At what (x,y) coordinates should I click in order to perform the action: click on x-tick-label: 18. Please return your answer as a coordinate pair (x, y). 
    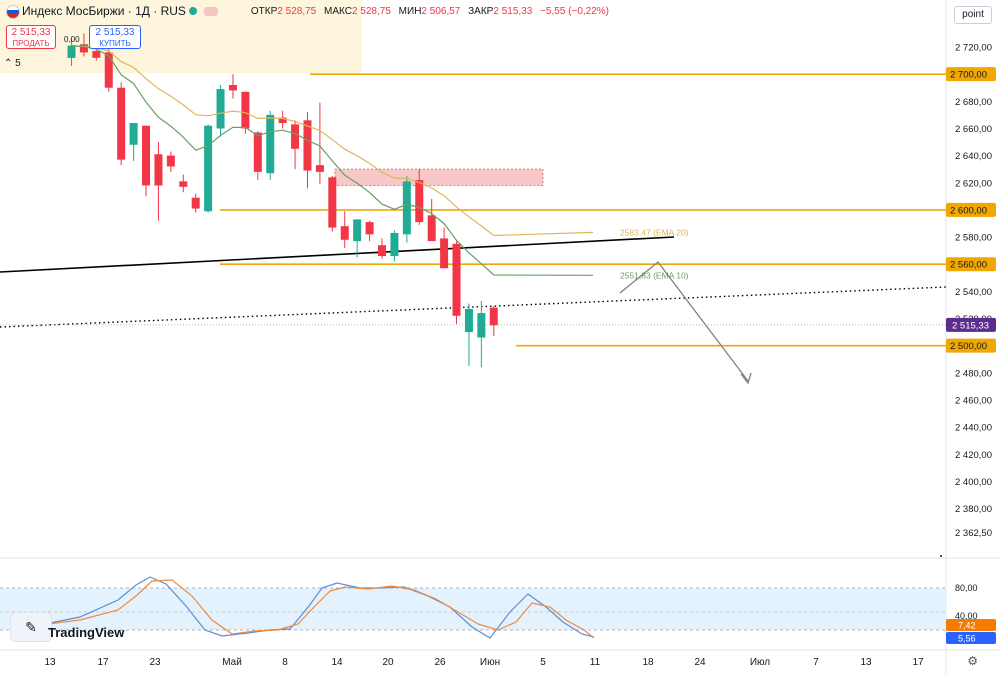
    Looking at the image, I should click on (648, 662).